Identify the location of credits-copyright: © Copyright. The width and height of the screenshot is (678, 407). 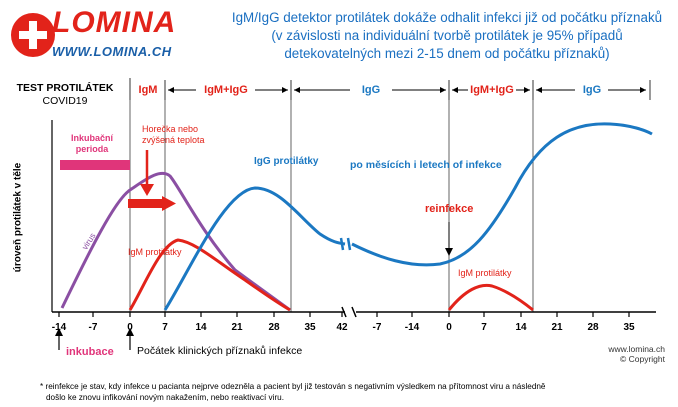
(642, 359).